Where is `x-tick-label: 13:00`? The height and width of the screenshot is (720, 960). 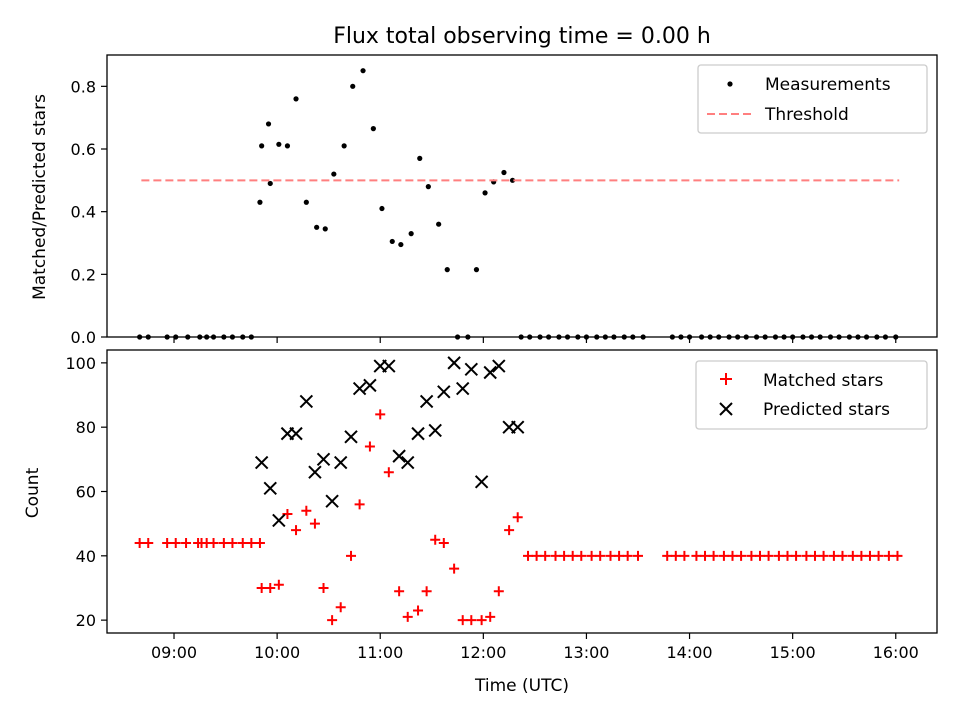 x-tick-label: 13:00 is located at coordinates (586, 652).